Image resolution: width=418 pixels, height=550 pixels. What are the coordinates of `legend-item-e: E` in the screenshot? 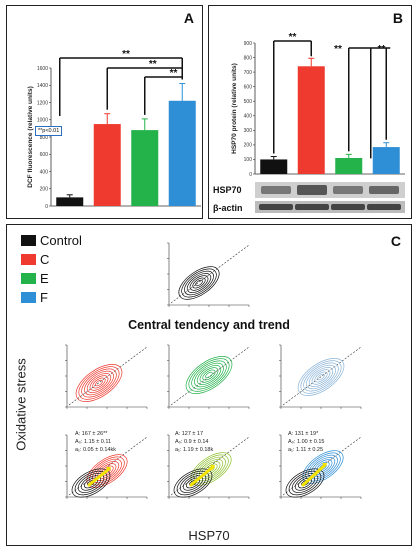 It's located at (35, 278).